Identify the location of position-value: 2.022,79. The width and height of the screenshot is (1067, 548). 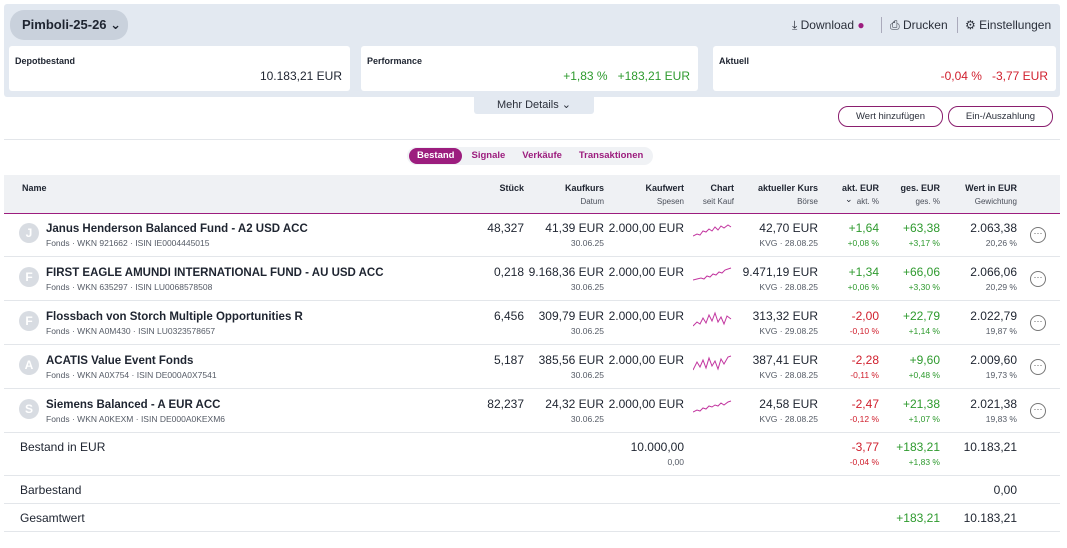
(993, 316).